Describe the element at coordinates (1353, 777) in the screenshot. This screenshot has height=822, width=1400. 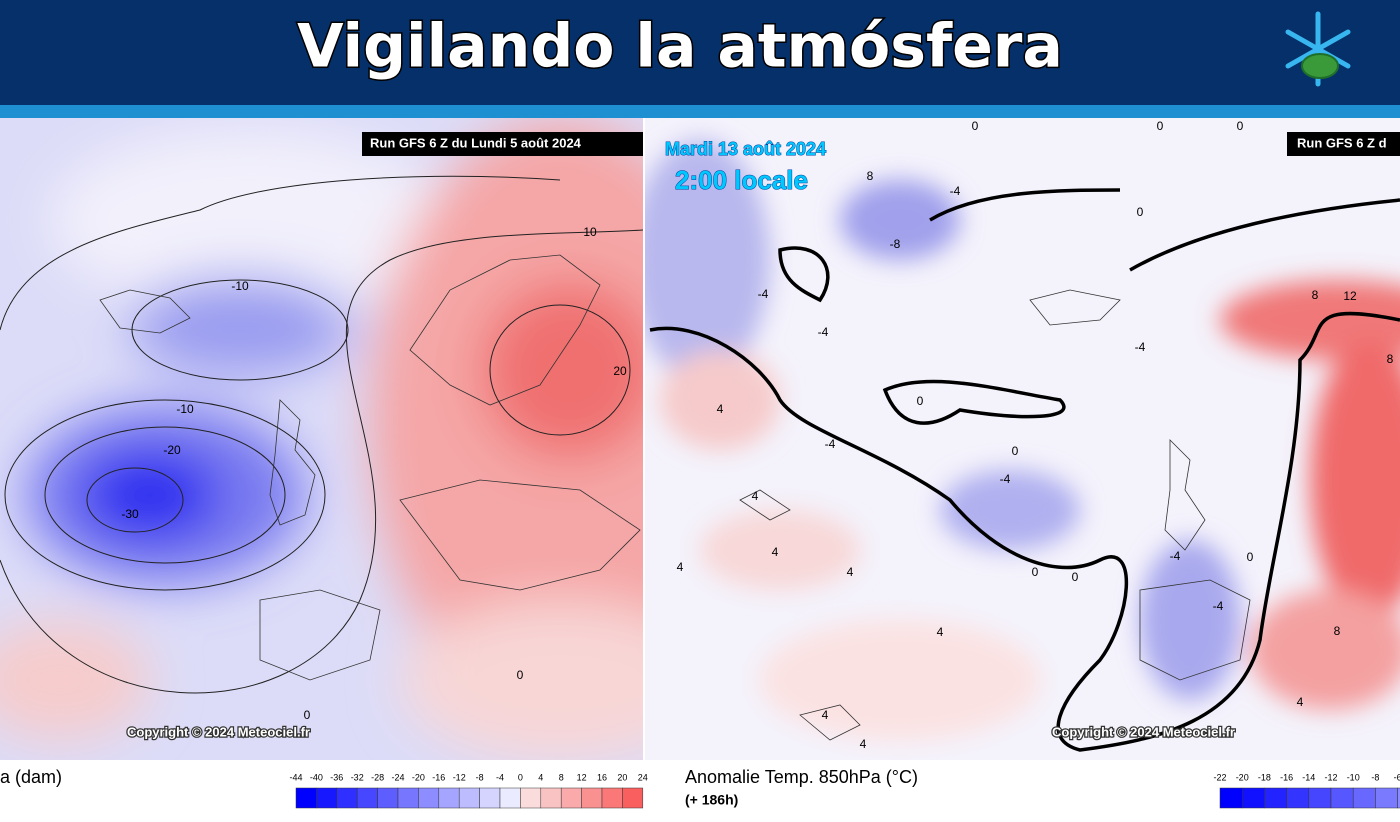
I see `scale-label: -10` at that location.